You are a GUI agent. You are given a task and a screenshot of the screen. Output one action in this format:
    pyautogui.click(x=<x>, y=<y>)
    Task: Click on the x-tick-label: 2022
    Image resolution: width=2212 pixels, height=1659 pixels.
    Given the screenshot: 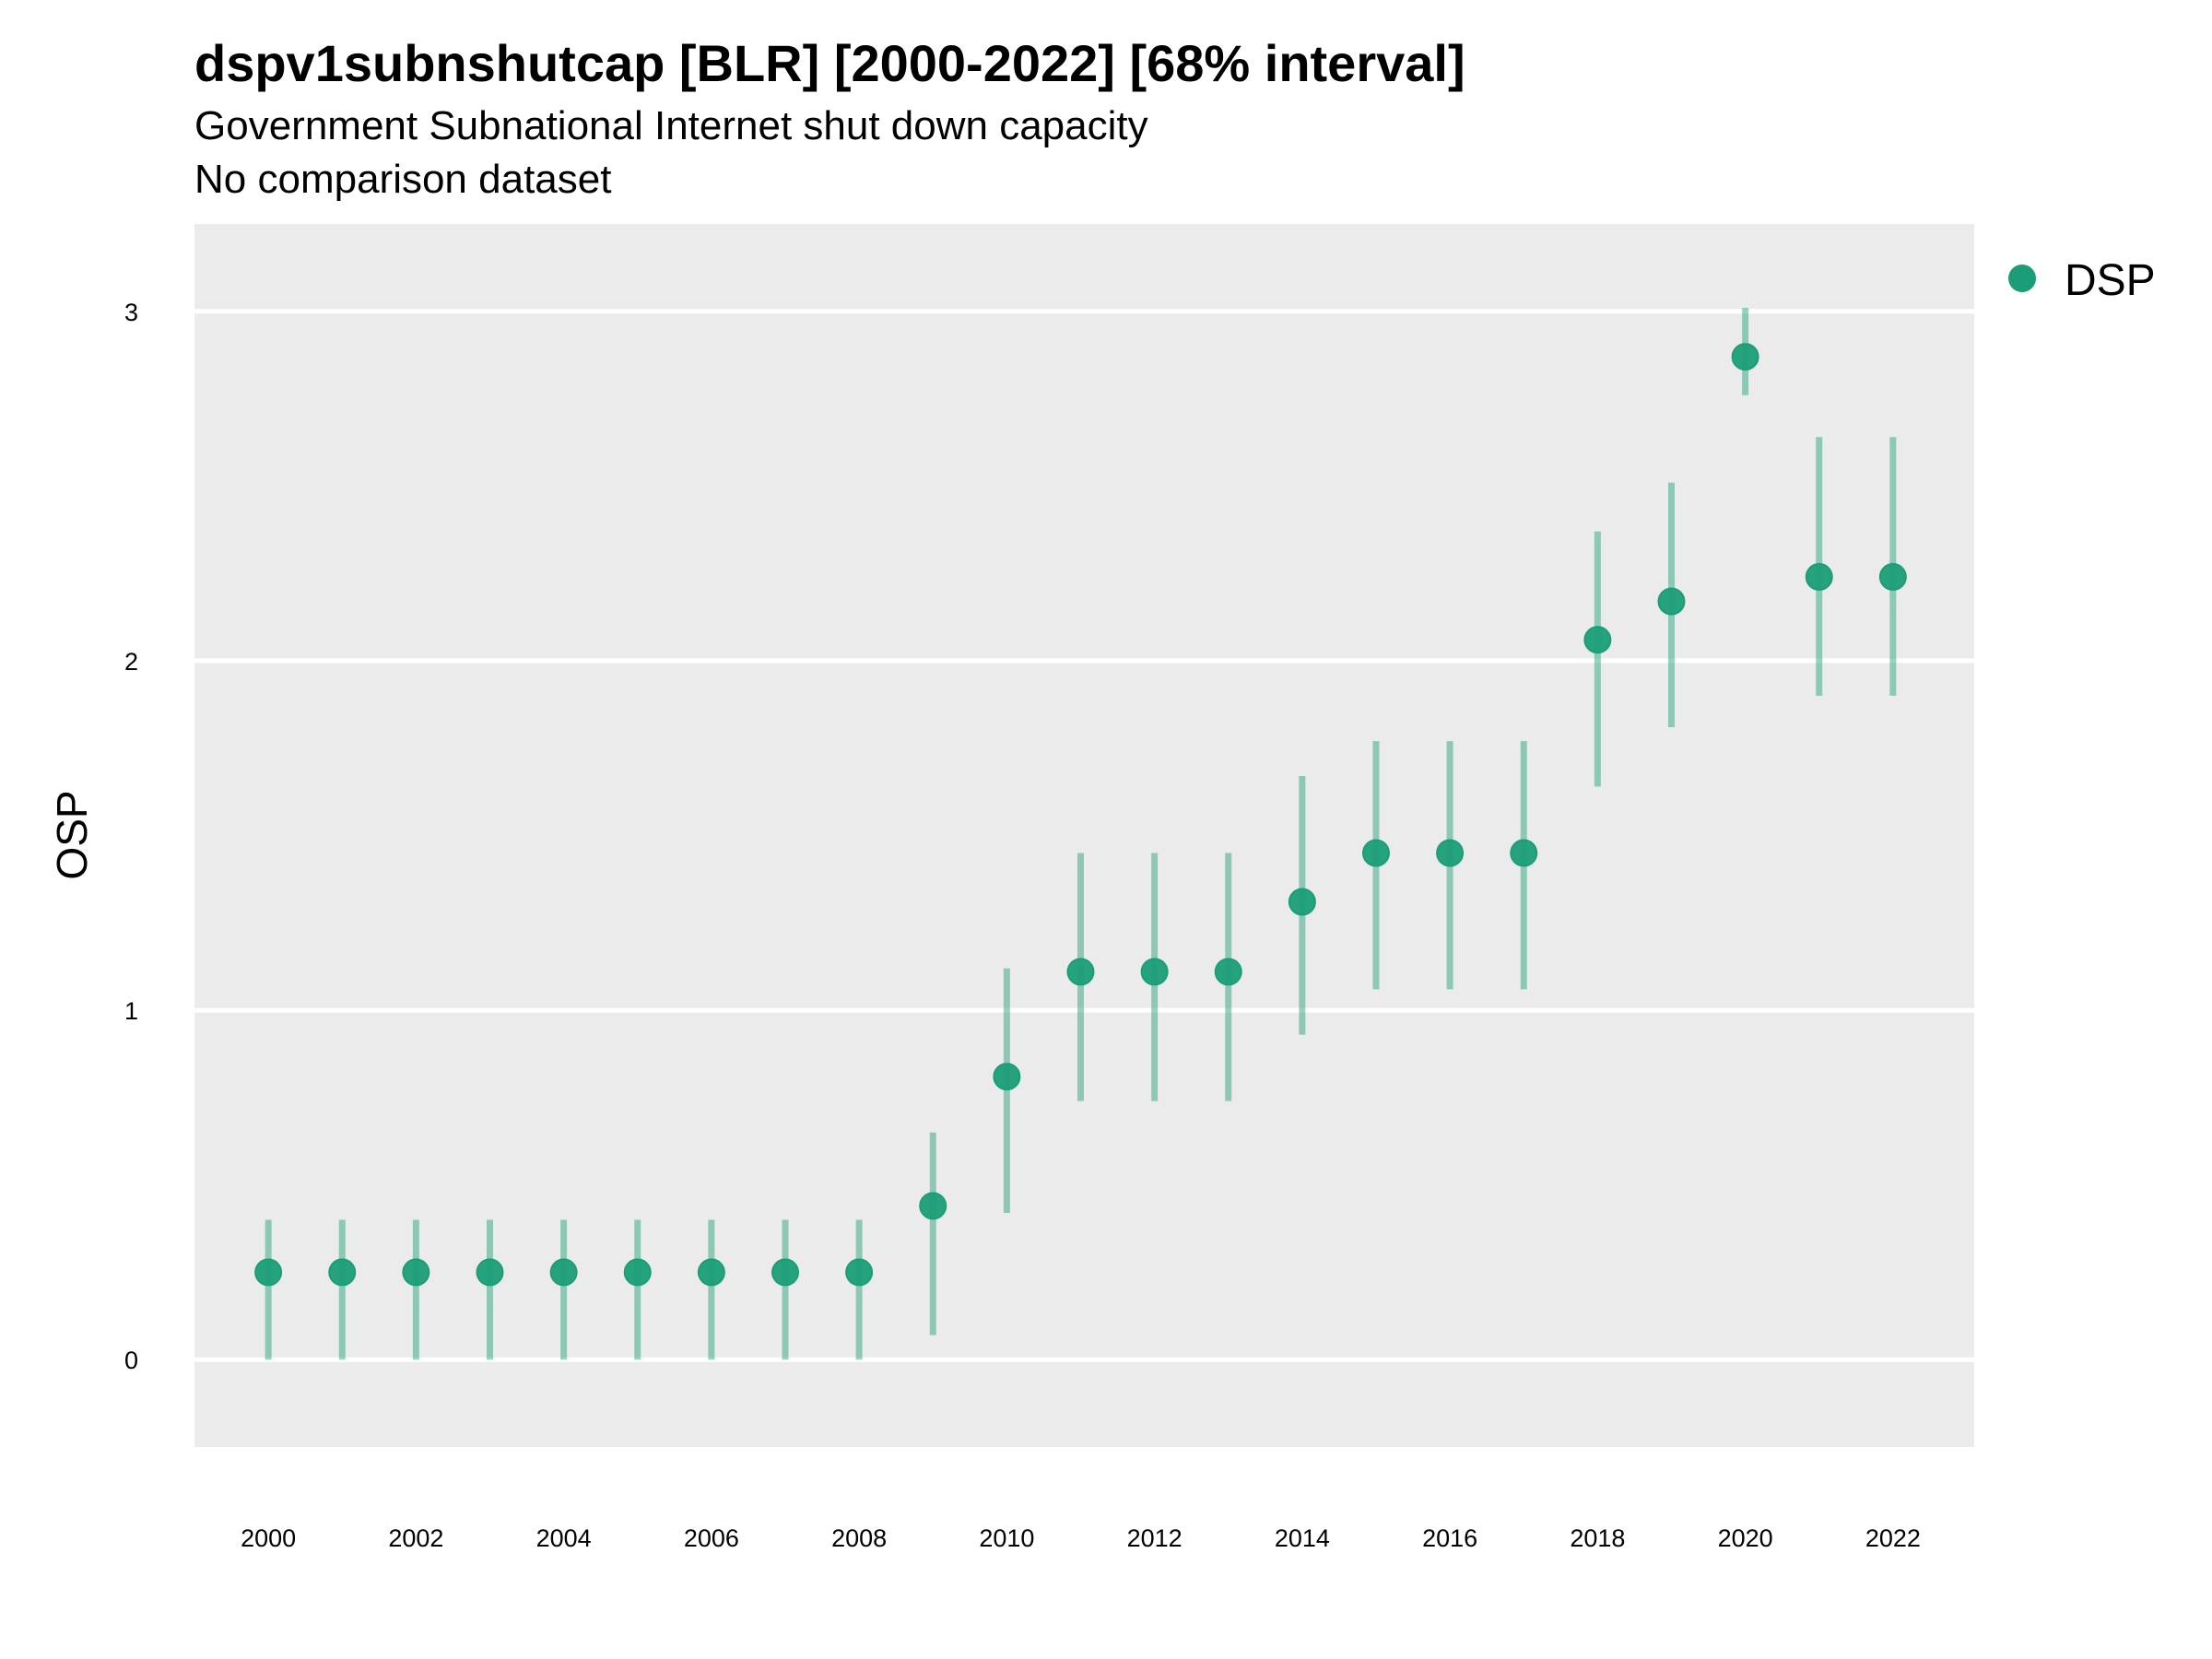 What is the action you would take?
    pyautogui.click(x=1893, y=1538)
    